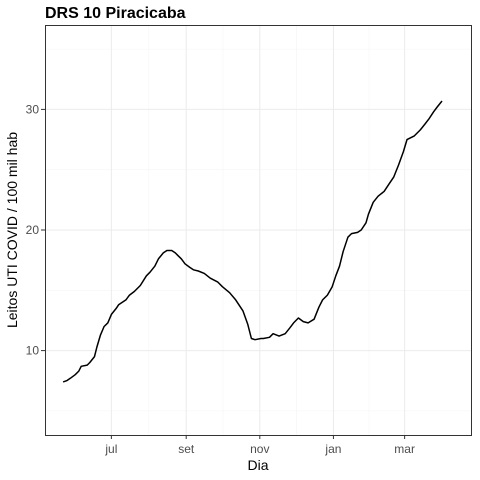 This screenshot has width=480, height=480. I want to click on x-tick-label: mar, so click(404, 449).